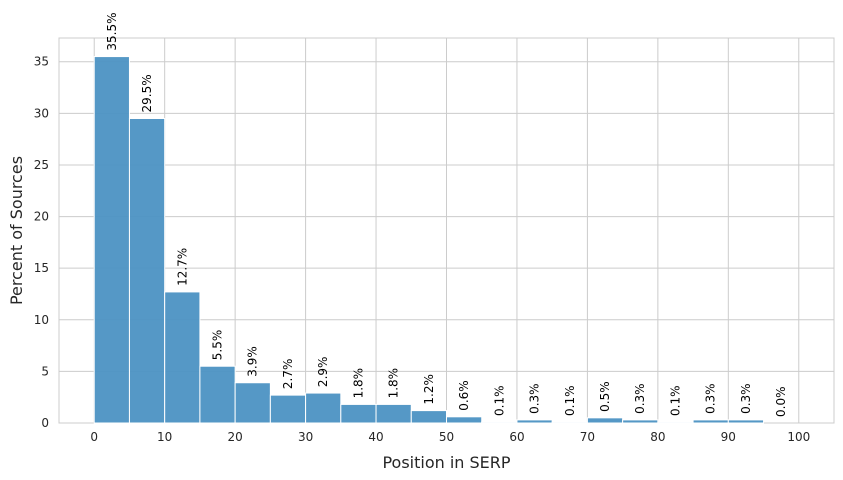 This screenshot has width=843, height=480. What do you see at coordinates (234, 437) in the screenshot?
I see `x-tick-label: 20` at bounding box center [234, 437].